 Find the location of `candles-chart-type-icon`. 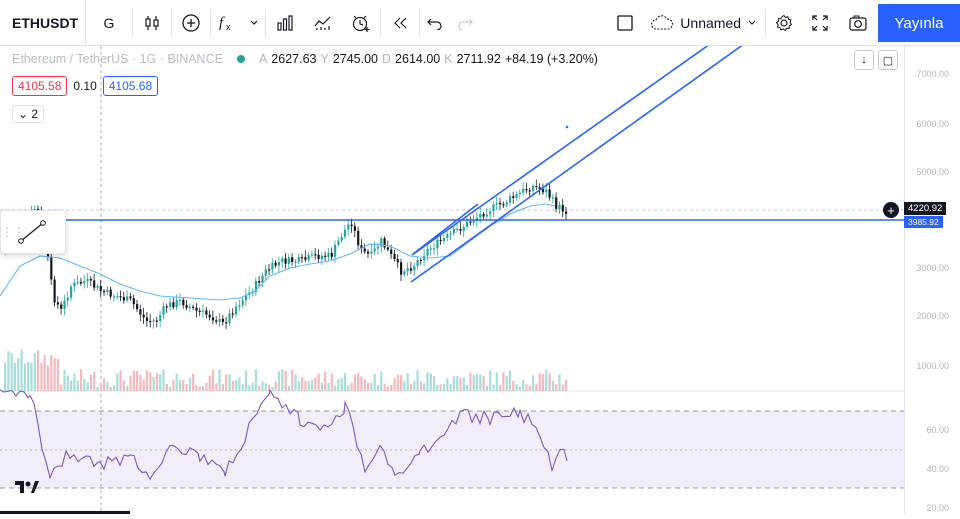

candles-chart-type-icon is located at coordinates (152, 23).